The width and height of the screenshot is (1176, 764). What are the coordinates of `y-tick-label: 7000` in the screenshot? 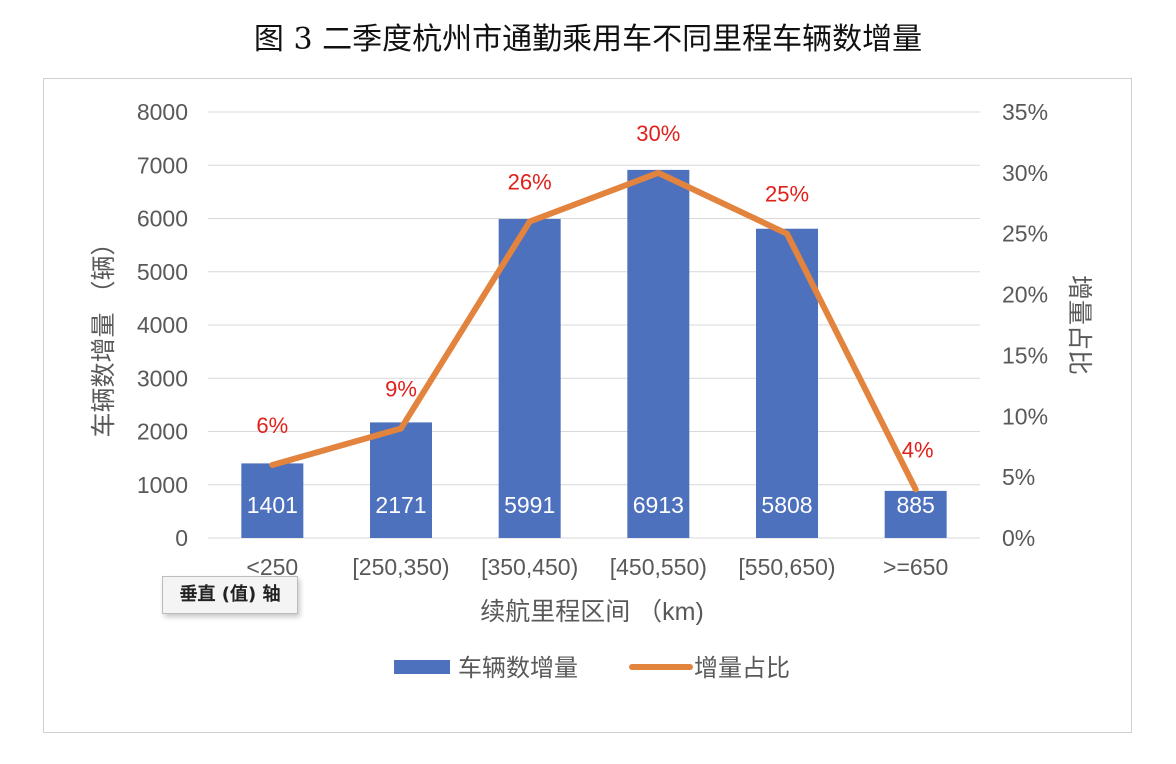 It's located at (162, 165).